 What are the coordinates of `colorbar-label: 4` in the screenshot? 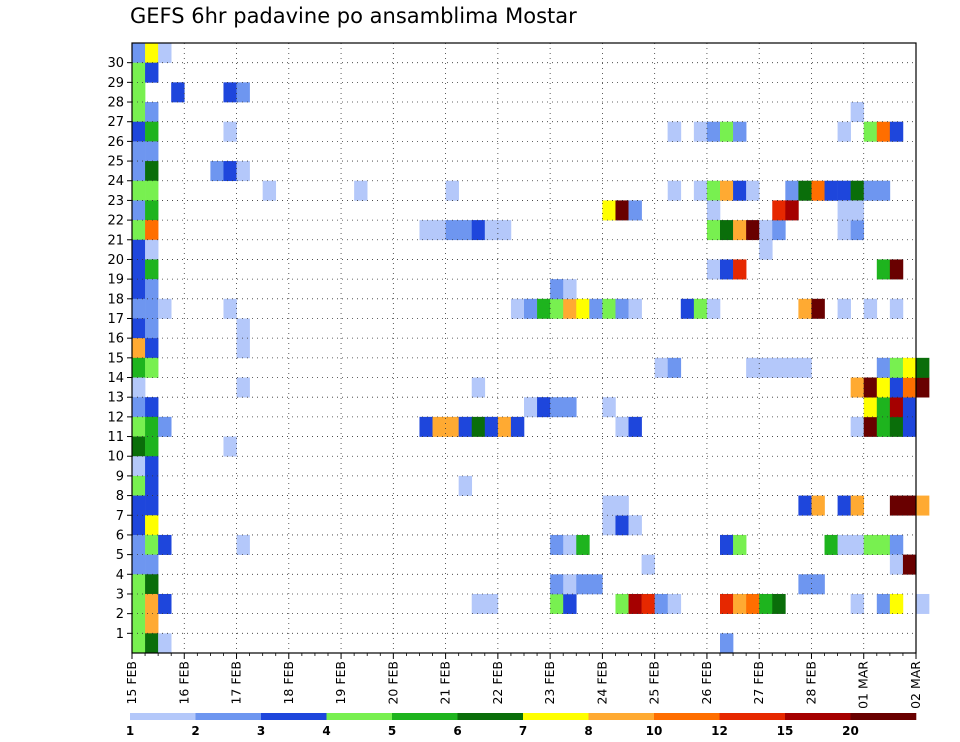 It's located at (326, 731).